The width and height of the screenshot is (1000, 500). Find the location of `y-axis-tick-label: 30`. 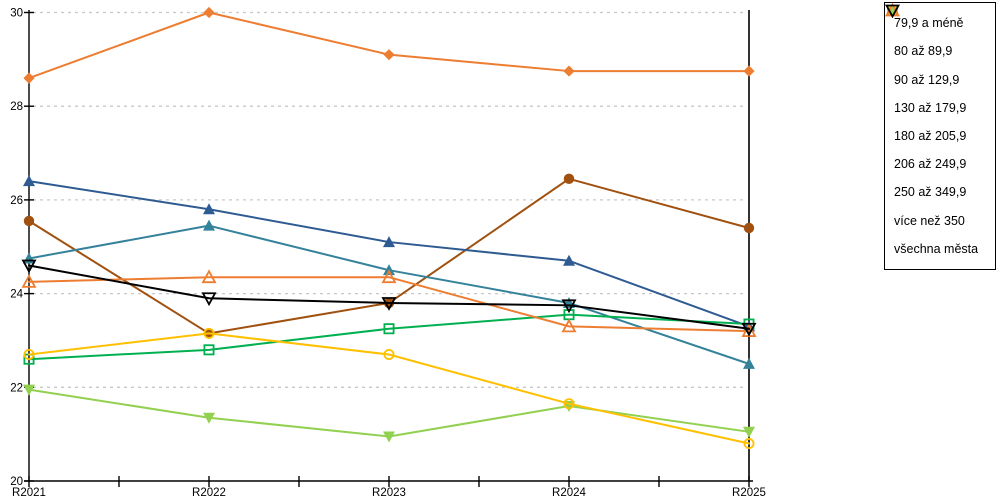

y-axis-tick-label: 30 is located at coordinates (16, 14).